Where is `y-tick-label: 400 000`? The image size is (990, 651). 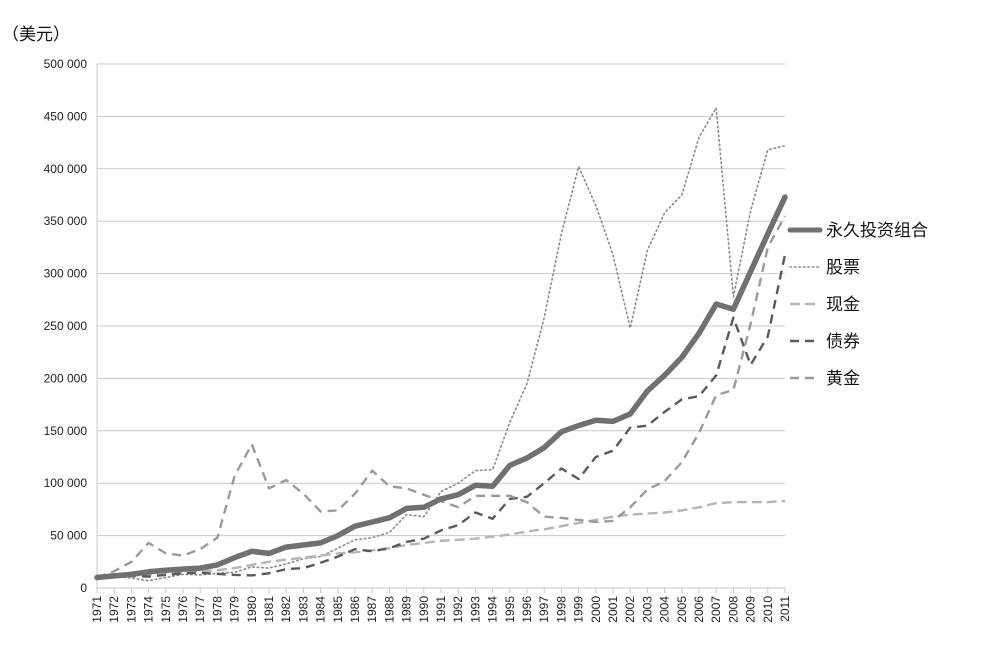 y-tick-label: 400 000 is located at coordinates (66, 169).